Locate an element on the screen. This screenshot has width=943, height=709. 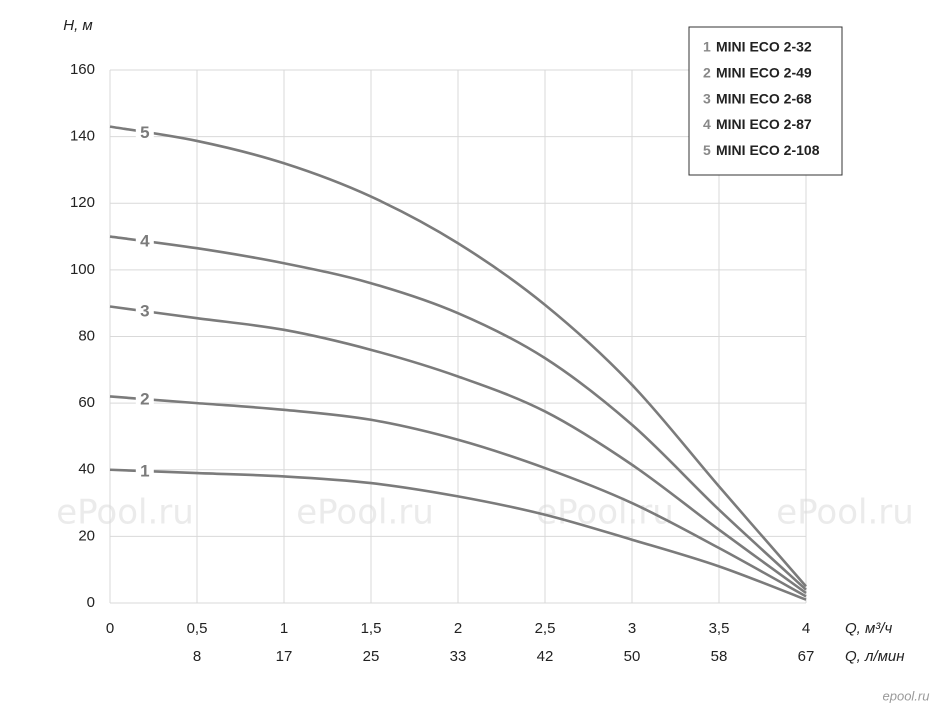
legend-box is located at coordinates (765, 101).